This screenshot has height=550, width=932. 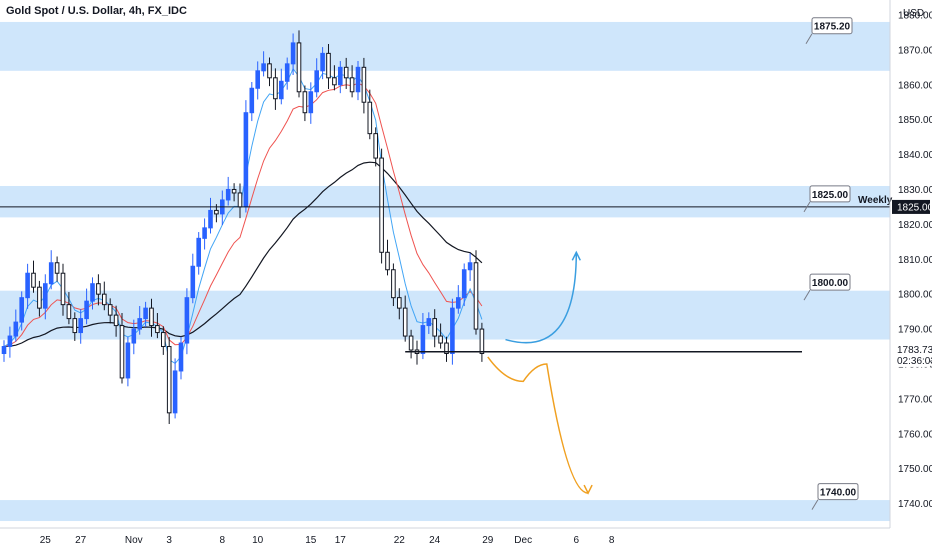 What do you see at coordinates (838, 493) in the screenshot?
I see `level-callout-text: 1740.00` at bounding box center [838, 493].